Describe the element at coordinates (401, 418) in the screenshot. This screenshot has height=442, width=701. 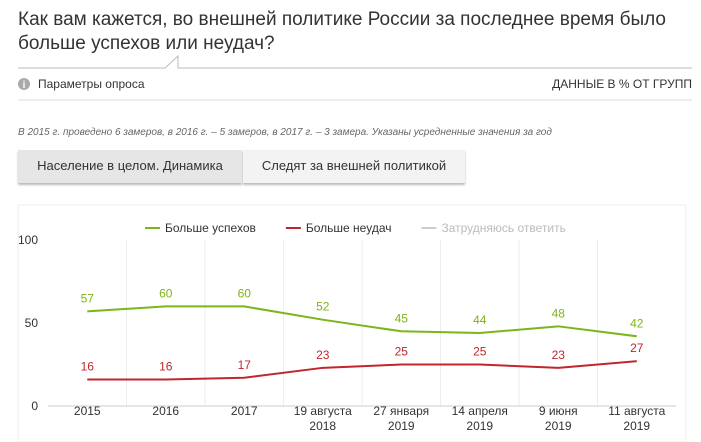
I see `x-tick-label: 27 января 2019` at that location.